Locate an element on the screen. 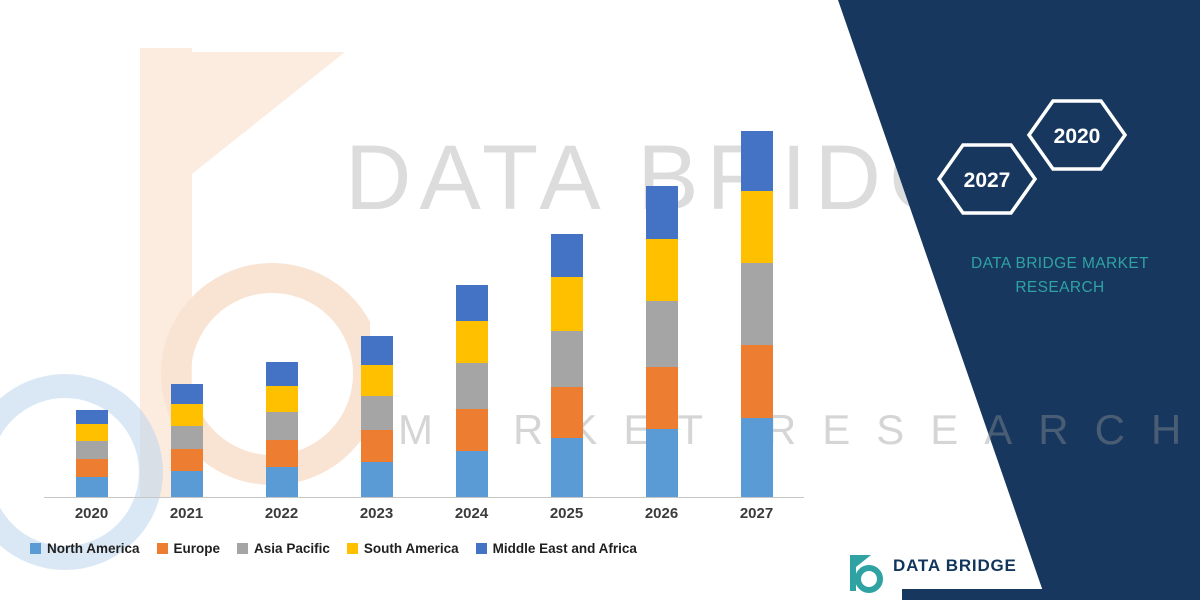 The width and height of the screenshot is (1200, 600). watermark-text-middle: MARKET RESEARCH is located at coordinates (799, 429).